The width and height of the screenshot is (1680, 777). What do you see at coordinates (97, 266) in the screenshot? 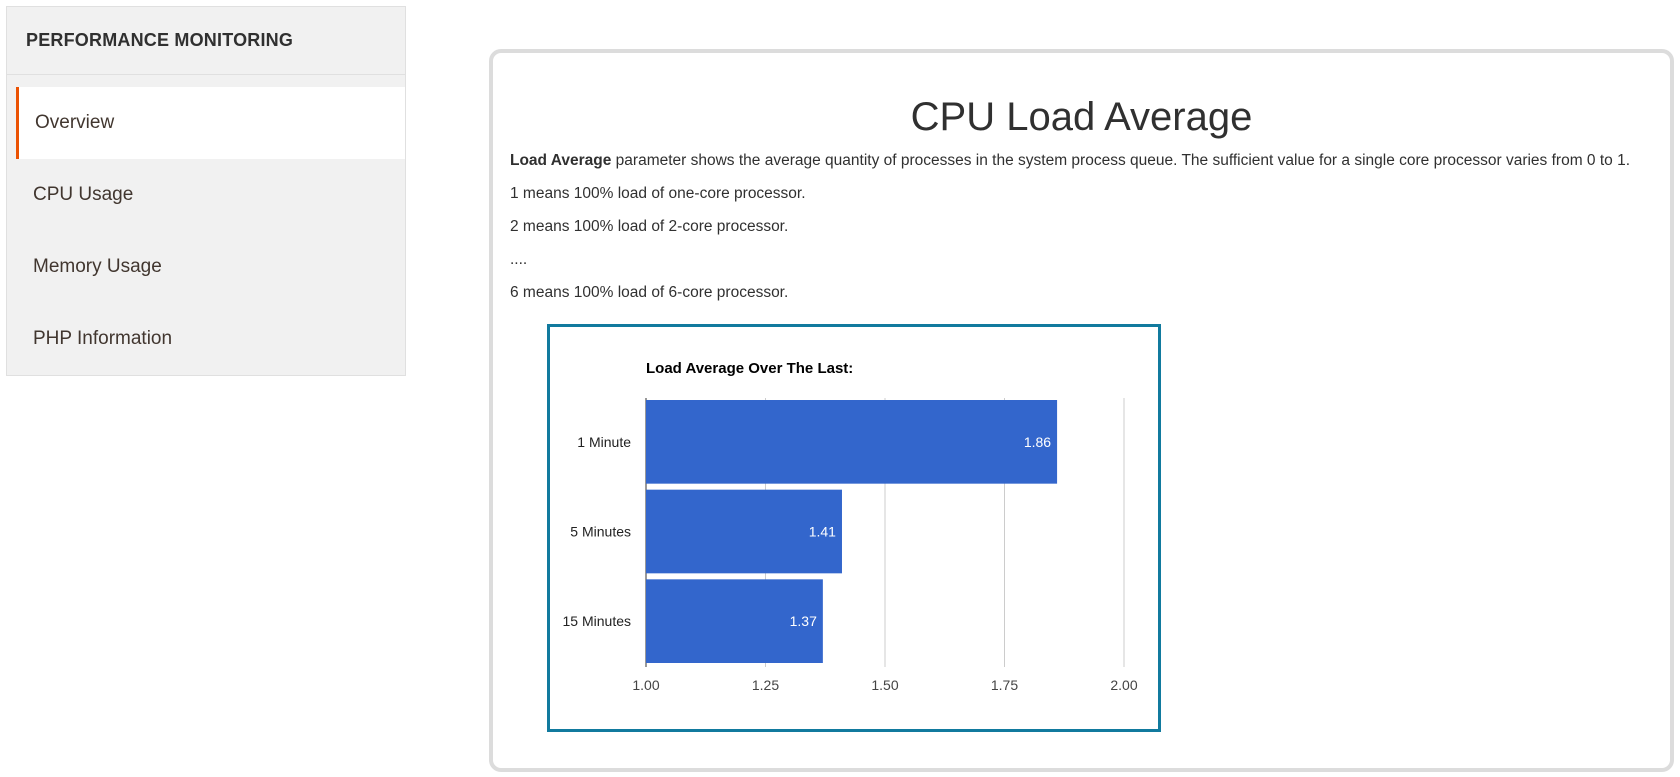
I see `sidebar-item-label: Memory Usage` at bounding box center [97, 266].